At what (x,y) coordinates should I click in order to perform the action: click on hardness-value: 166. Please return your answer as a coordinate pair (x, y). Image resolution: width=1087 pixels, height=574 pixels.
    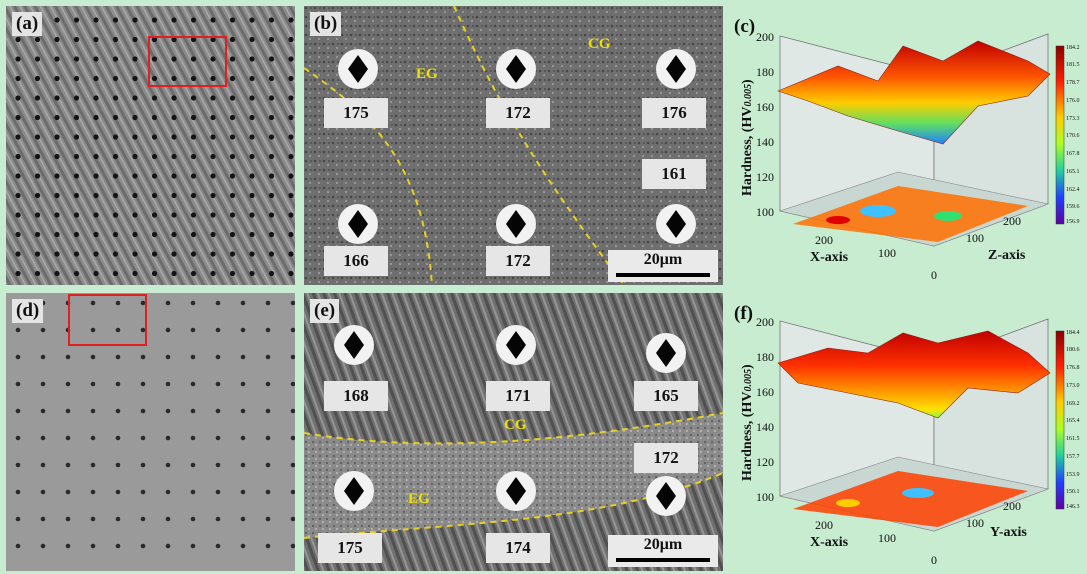
    Looking at the image, I should click on (356, 261).